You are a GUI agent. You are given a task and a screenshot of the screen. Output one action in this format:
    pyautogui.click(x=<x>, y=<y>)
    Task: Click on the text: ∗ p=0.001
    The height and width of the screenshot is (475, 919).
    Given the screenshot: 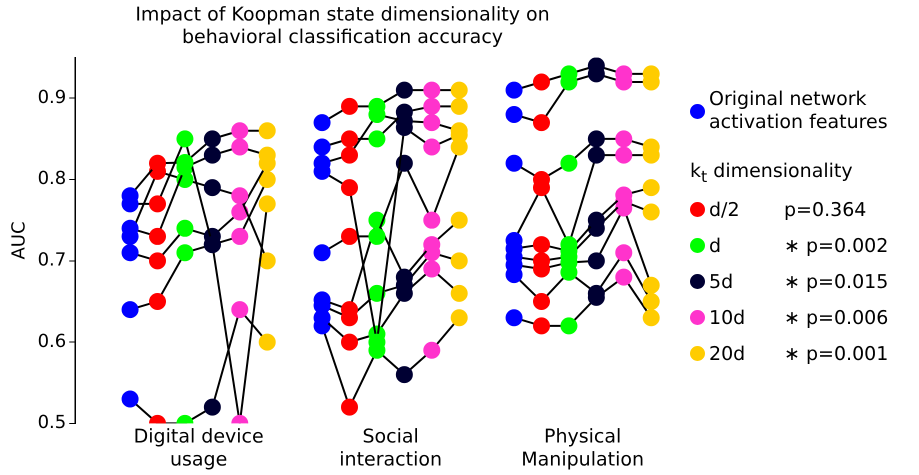 What is the action you would take?
    pyautogui.click(x=836, y=354)
    